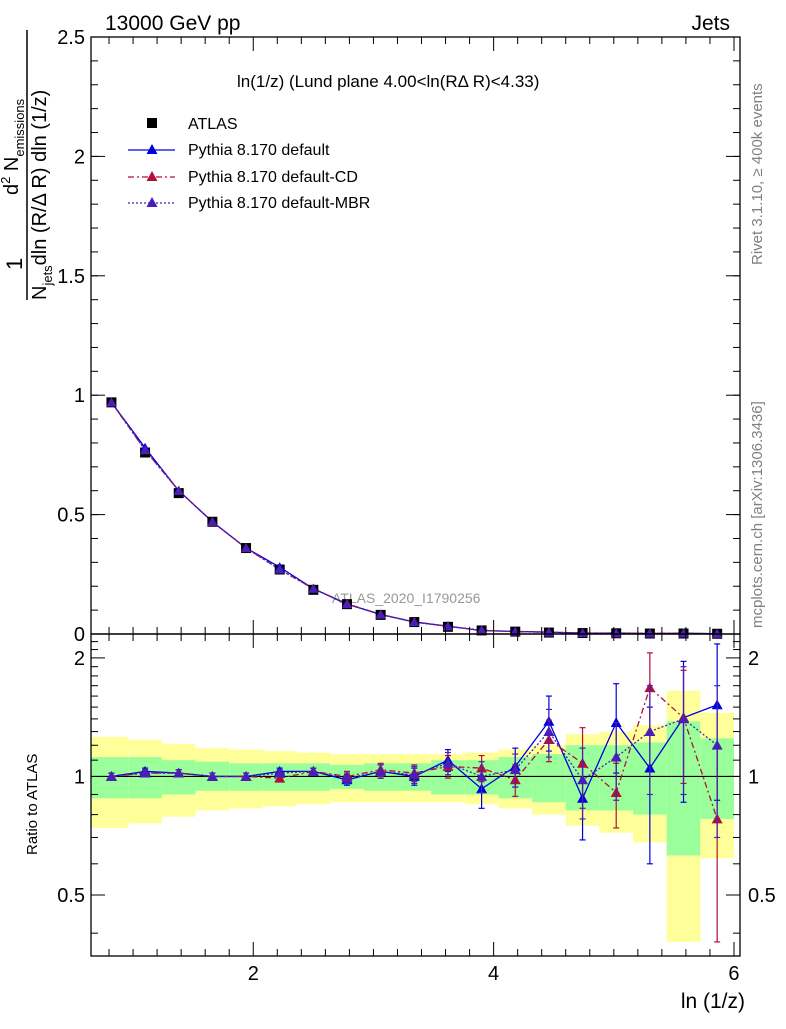  What do you see at coordinates (71, 277) in the screenshot?
I see `main-ytick-label: 1.5` at bounding box center [71, 277].